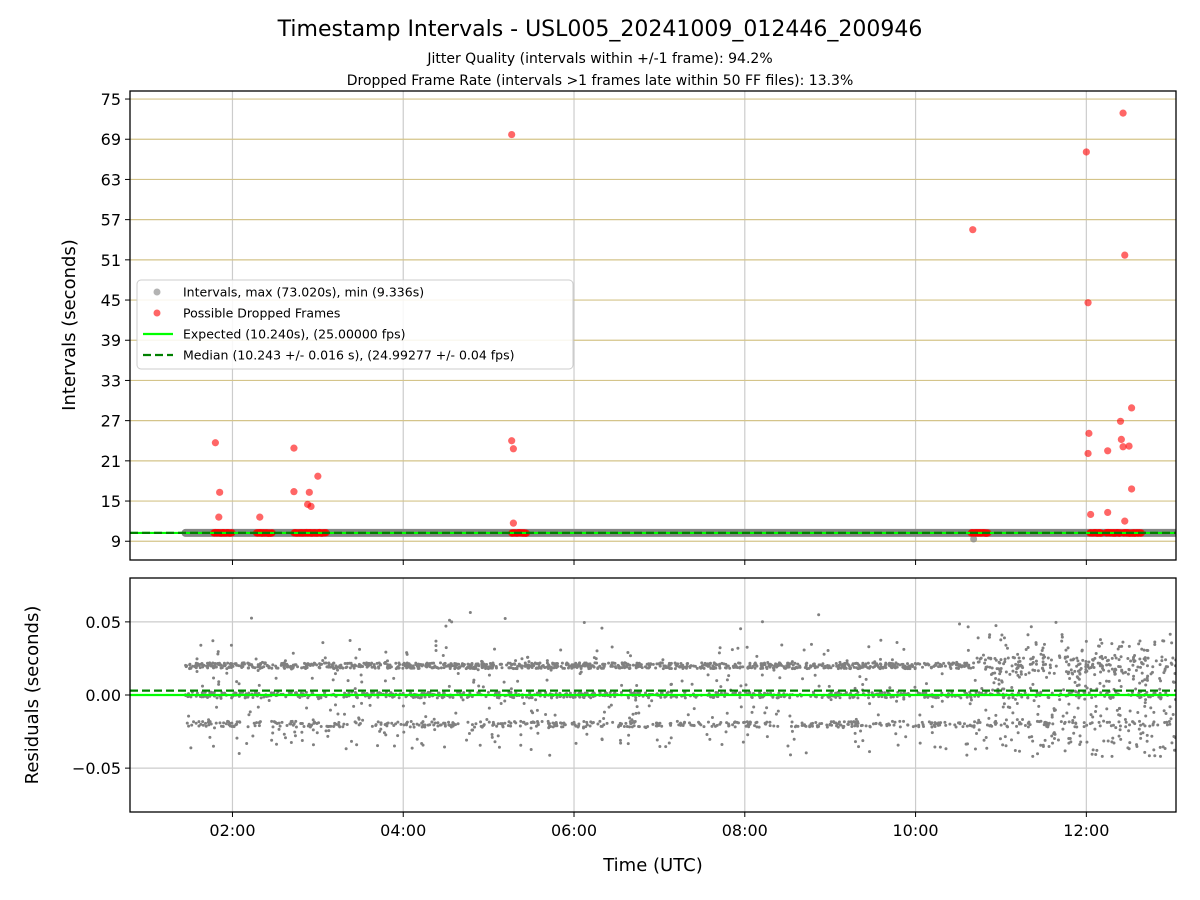 The image size is (1200, 900). Describe the element at coordinates (111, 340) in the screenshot. I see `intervals-y-tick-label: 39` at that location.